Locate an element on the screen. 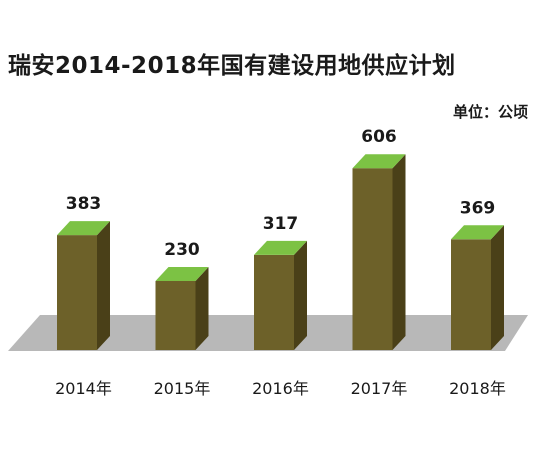 This screenshot has width=550, height=464. x-axis-tick-label: 2014年 is located at coordinates (83, 388).